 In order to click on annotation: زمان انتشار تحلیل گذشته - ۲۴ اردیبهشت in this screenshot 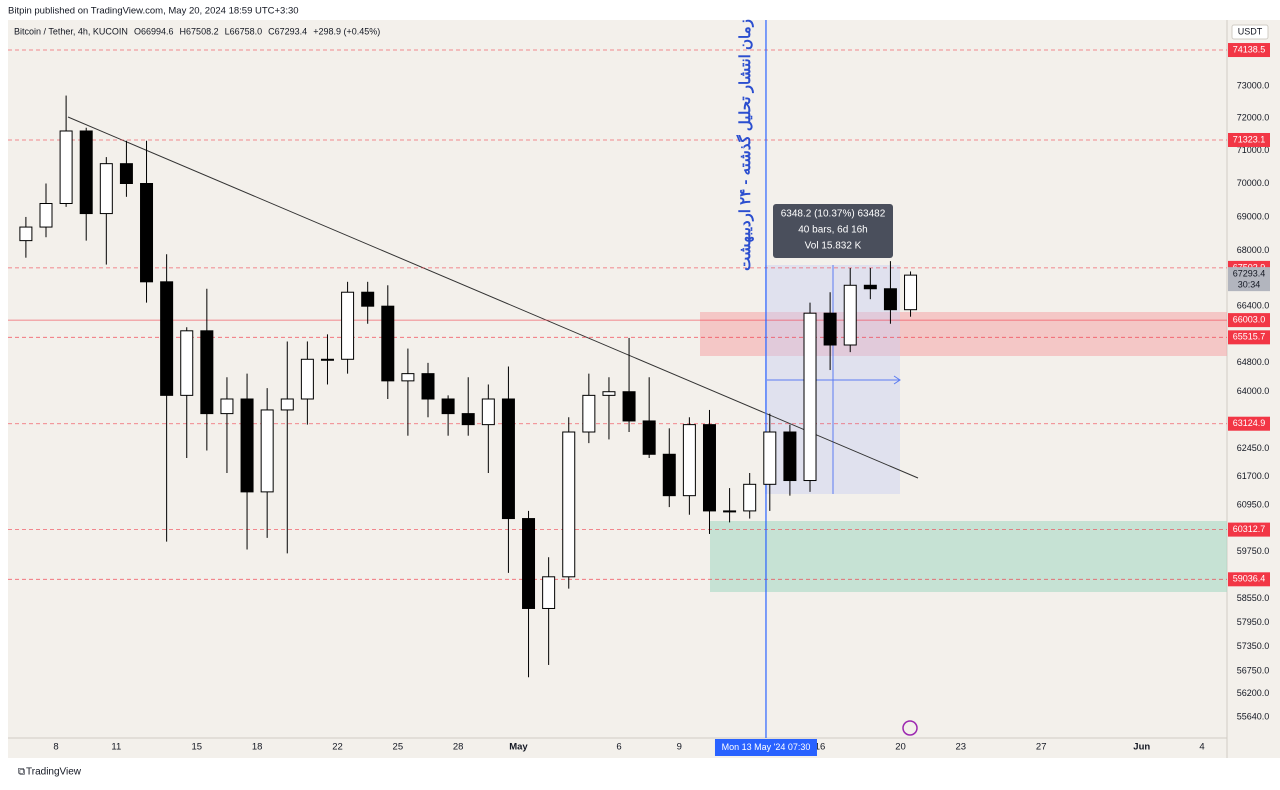, I will do `click(745, 145)`.